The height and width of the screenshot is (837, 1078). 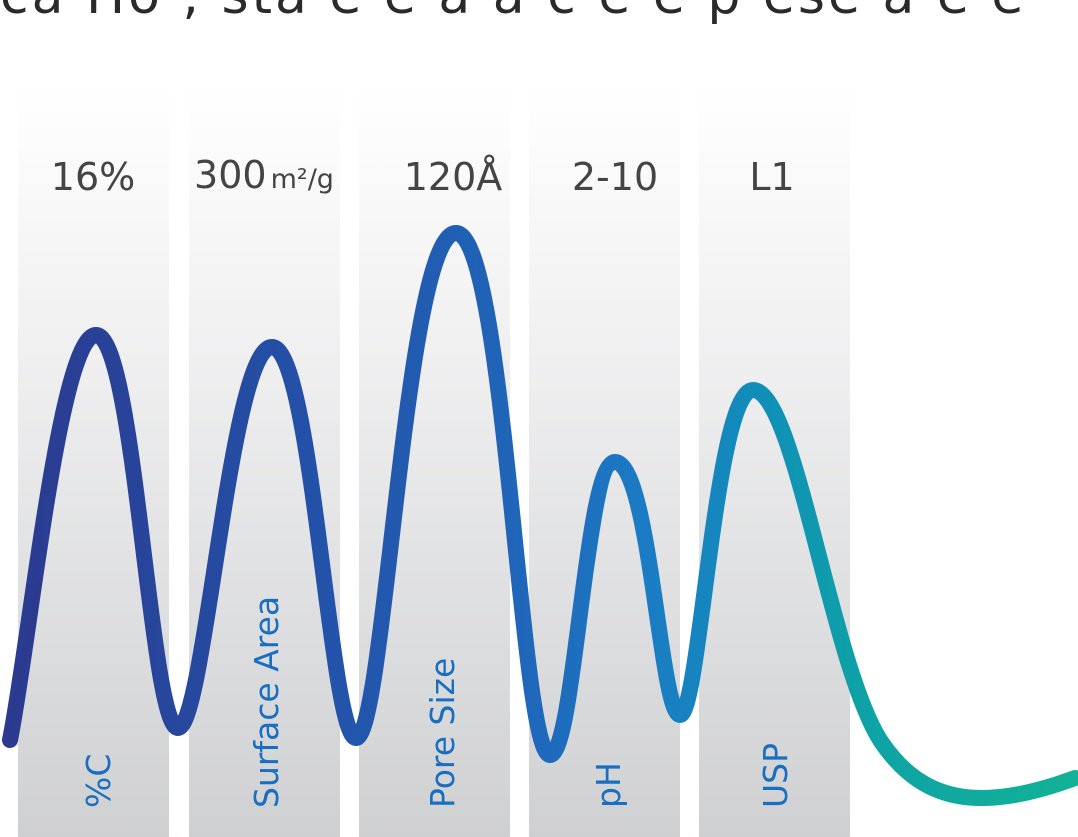 I want to click on column-pore-size, so click(x=434, y=461).